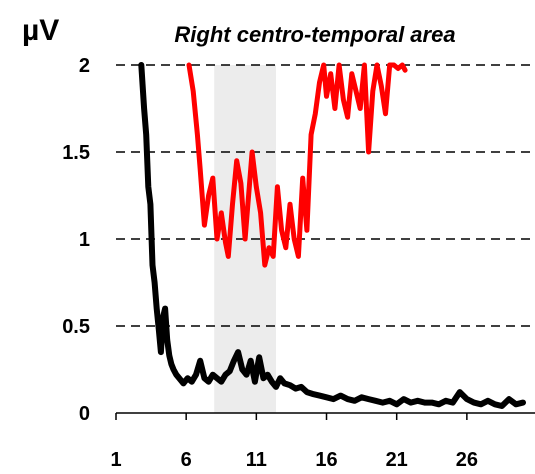 The width and height of the screenshot is (535, 474). What do you see at coordinates (40, 30) in the screenshot?
I see `y-unit-label: µV` at bounding box center [40, 30].